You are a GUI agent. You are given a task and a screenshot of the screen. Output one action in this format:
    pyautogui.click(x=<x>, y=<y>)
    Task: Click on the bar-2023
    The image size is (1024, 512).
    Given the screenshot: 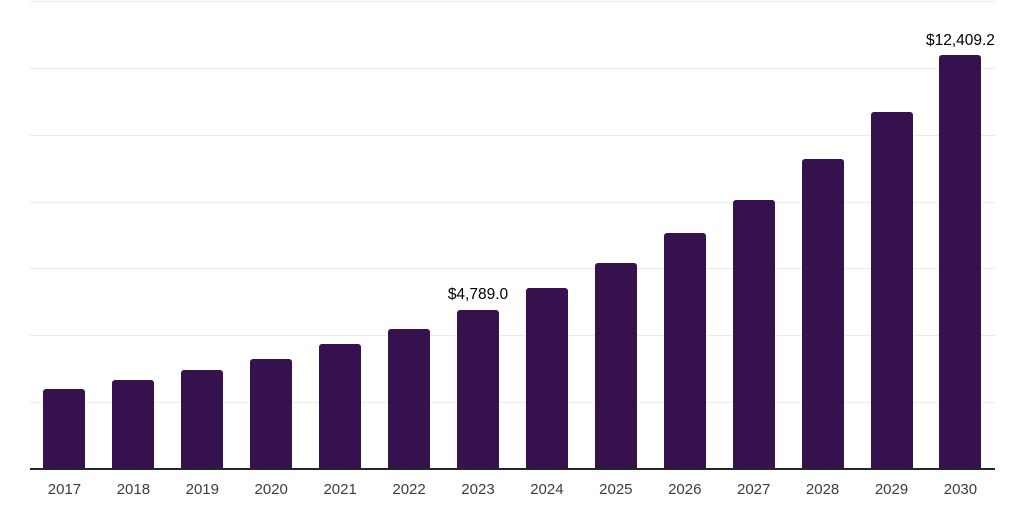 What is the action you would take?
    pyautogui.click(x=477, y=389)
    